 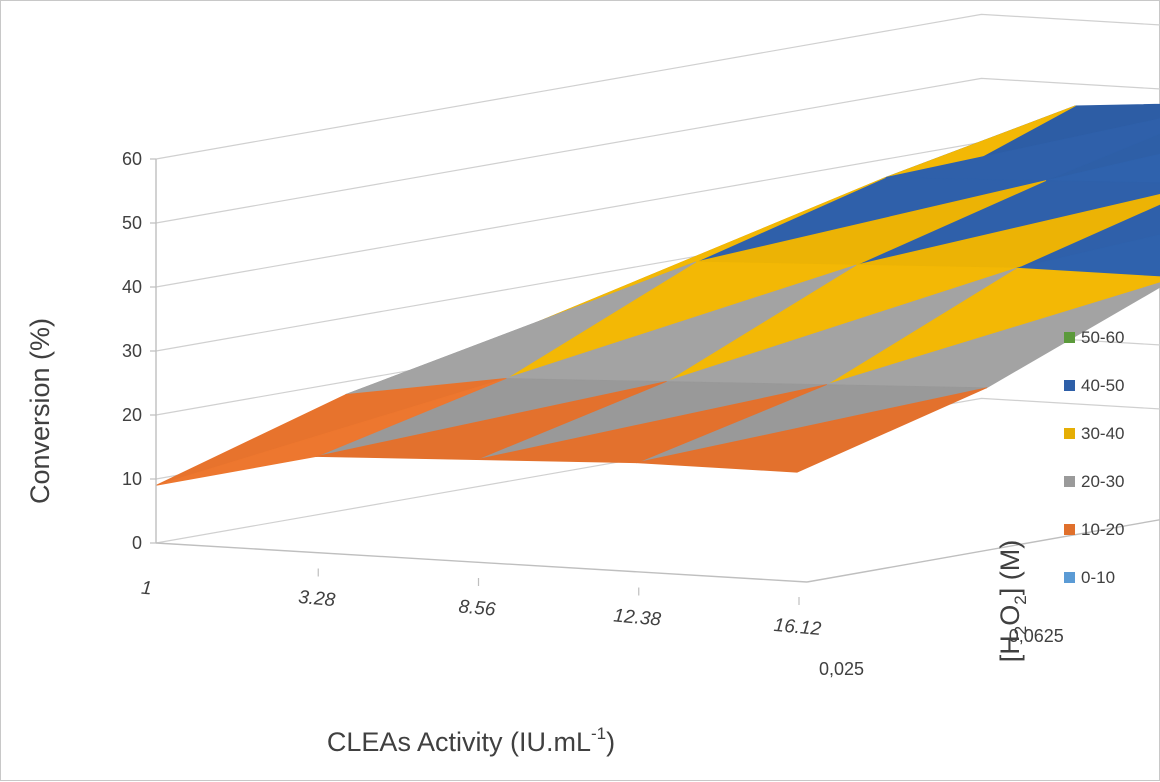 What do you see at coordinates (459, 742) in the screenshot?
I see `x-axis-title-main: CLEAs Activity (IU.mL` at bounding box center [459, 742].